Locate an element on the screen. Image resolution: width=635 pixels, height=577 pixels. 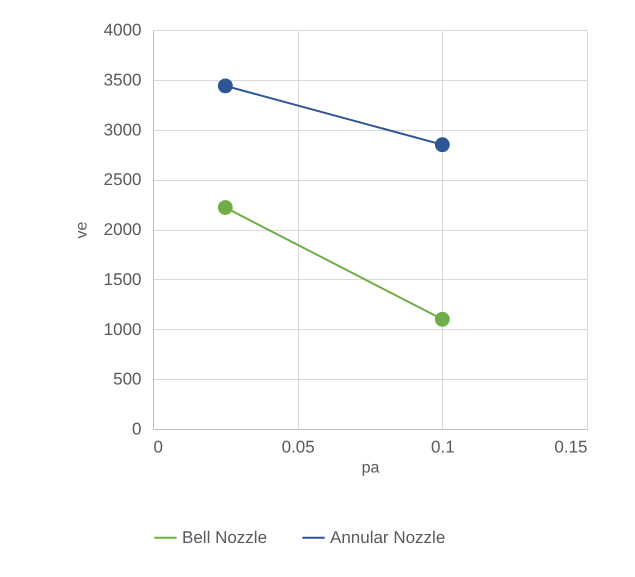
y-tick-label: 4000 is located at coordinates (123, 30).